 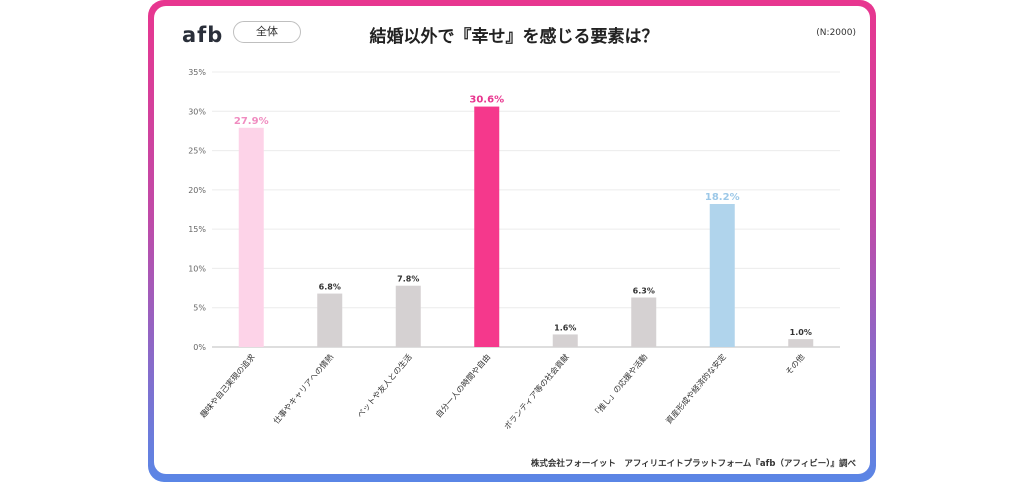 What do you see at coordinates (722, 197) in the screenshot?
I see `data-label: 18.2%` at bounding box center [722, 197].